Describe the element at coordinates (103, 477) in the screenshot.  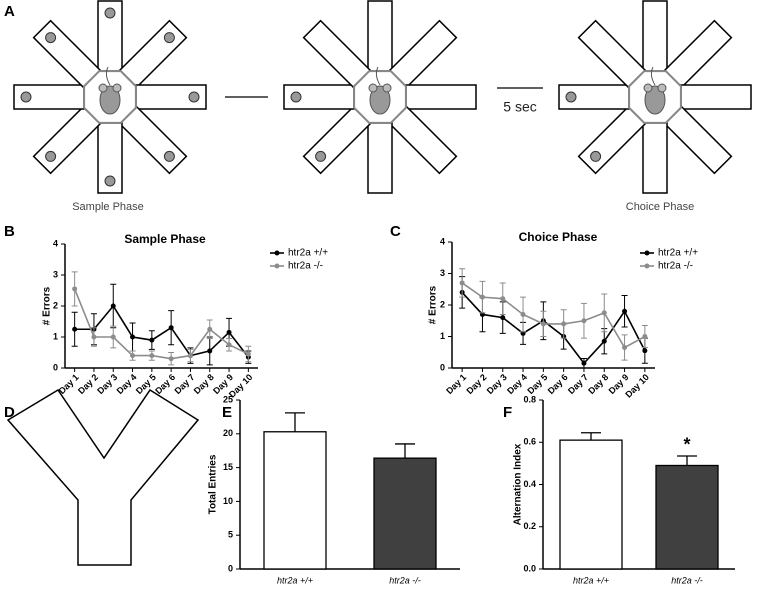
I see `y-maze` at that location.